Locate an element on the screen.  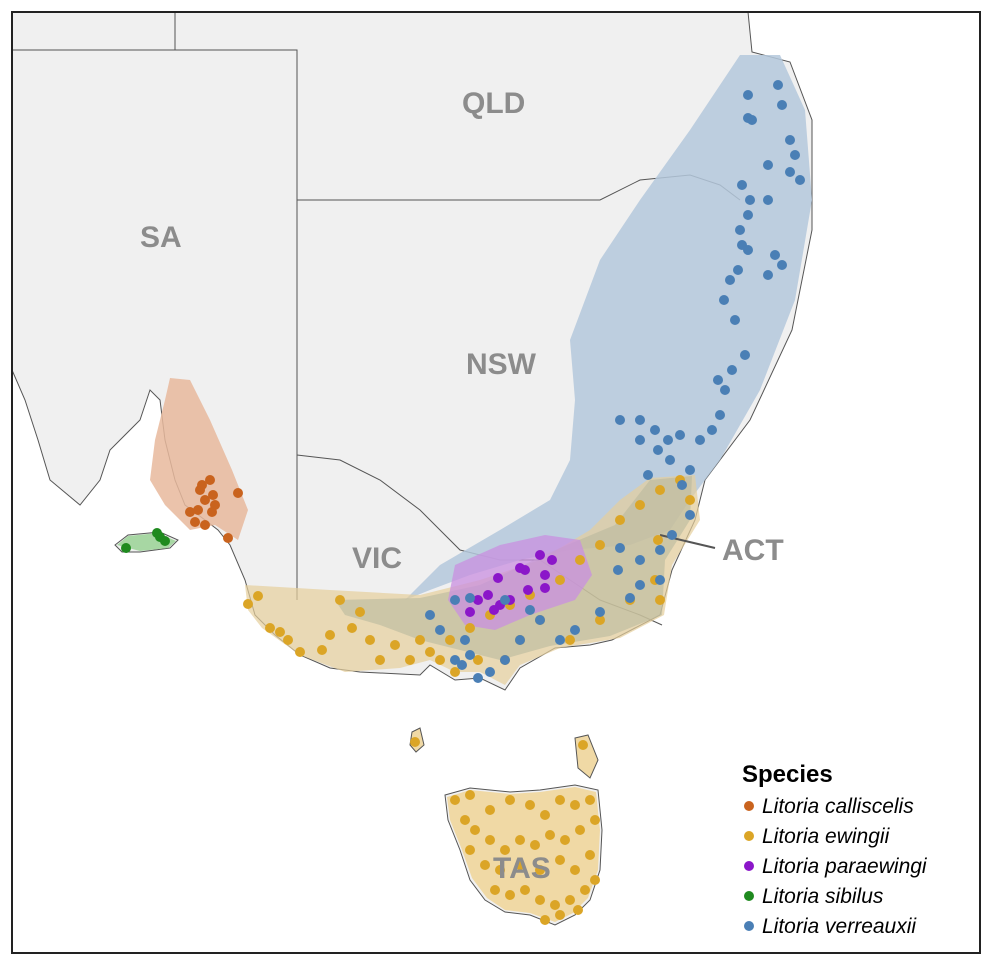
range-calliscelis is located at coordinates (199, 459).